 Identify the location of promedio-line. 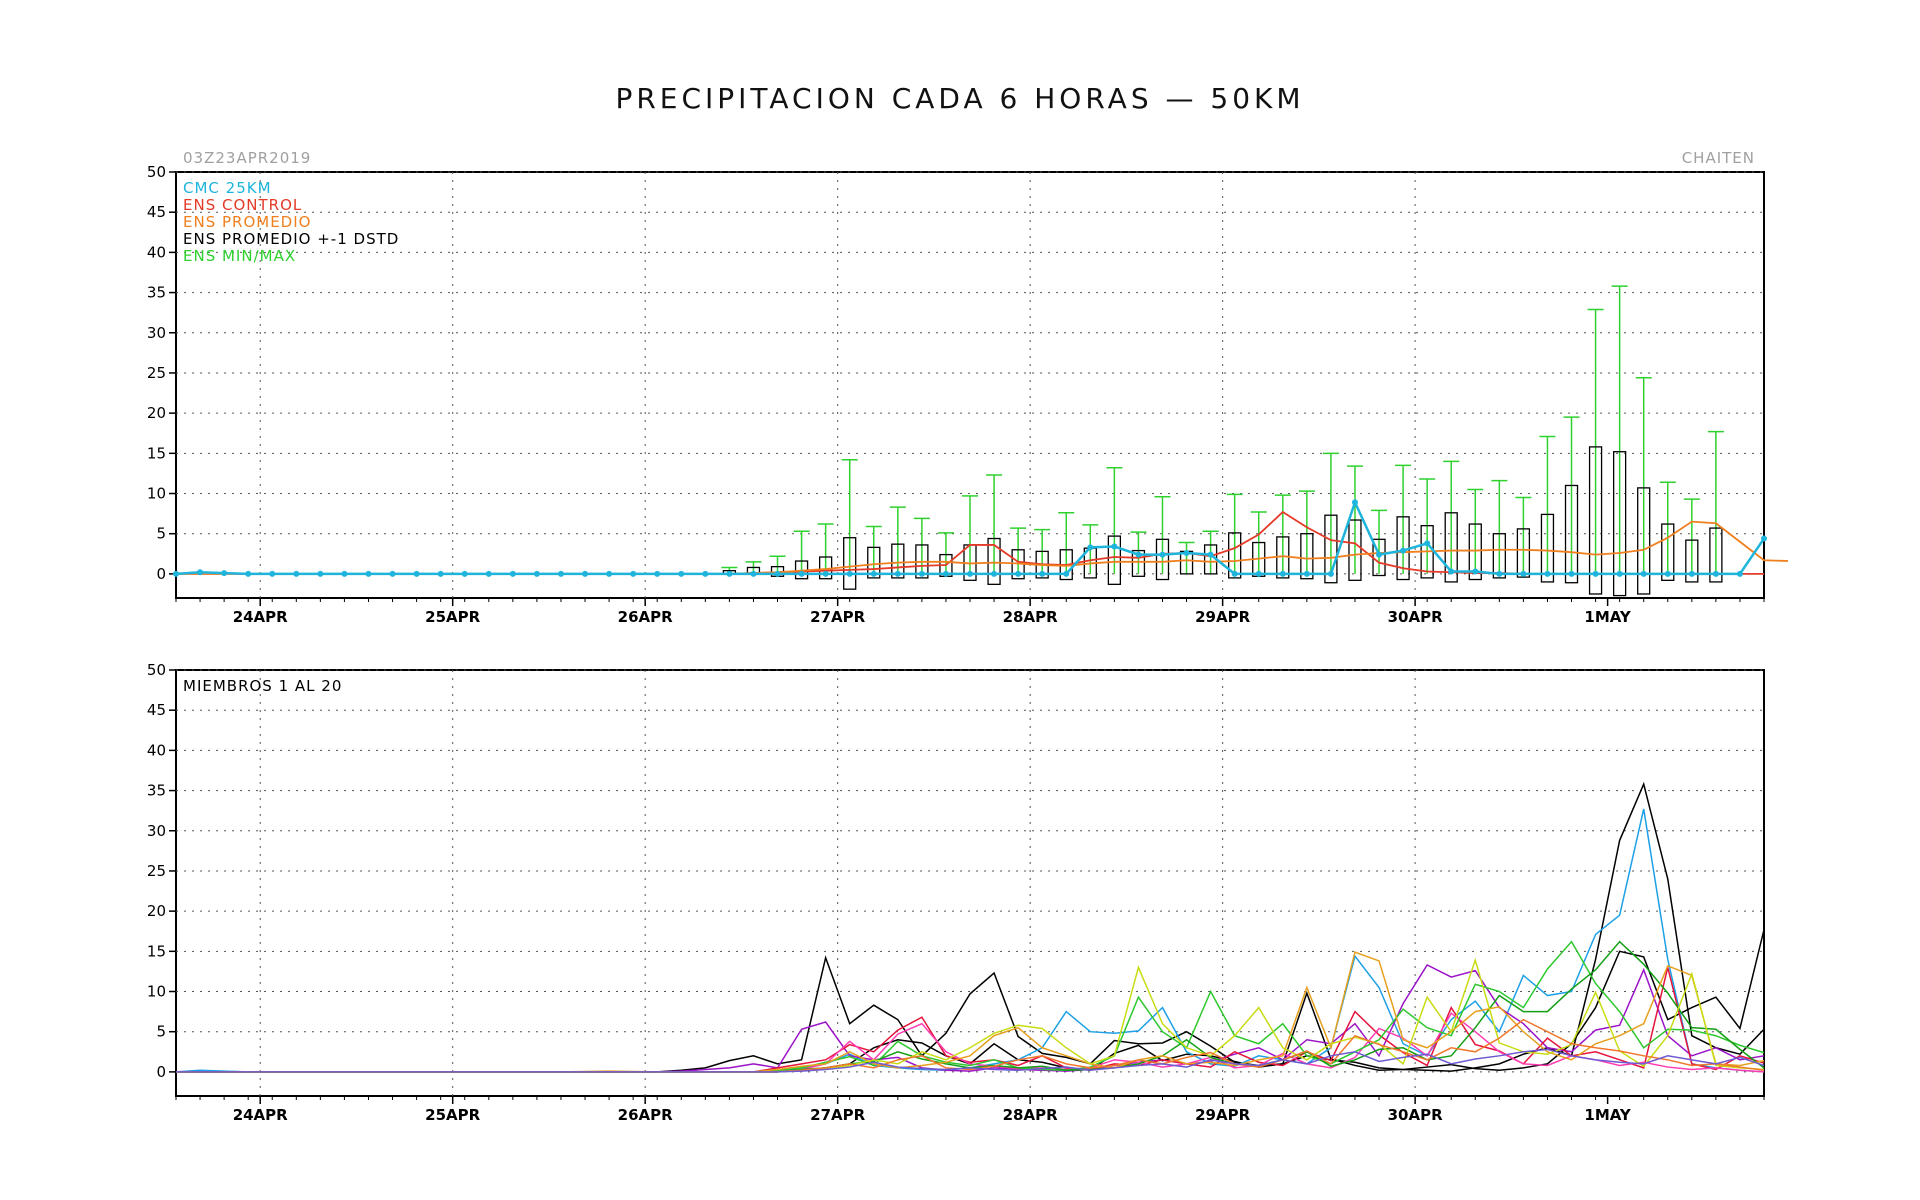
(982, 547).